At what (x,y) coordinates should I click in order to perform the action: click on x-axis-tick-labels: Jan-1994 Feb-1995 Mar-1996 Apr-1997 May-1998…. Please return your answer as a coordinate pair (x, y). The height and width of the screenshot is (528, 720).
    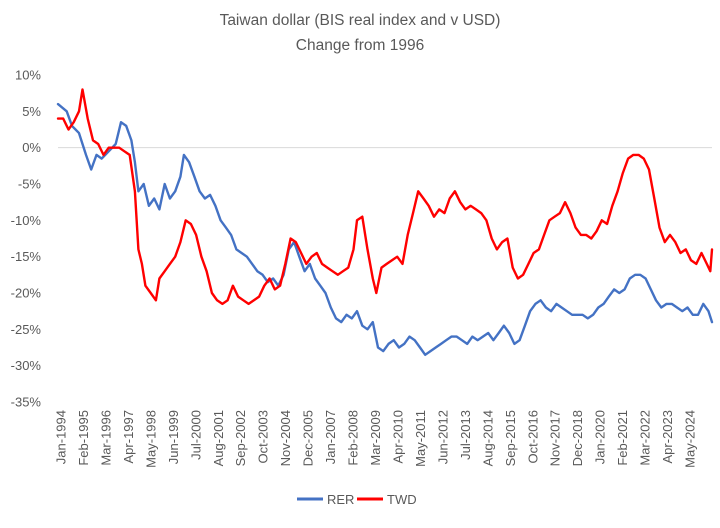
    Looking at the image, I should click on (376, 439).